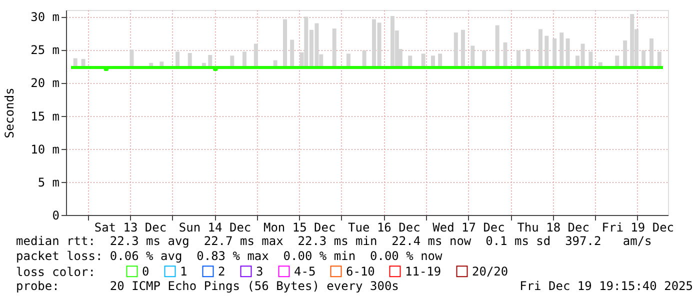 This screenshot has height=297, width=697. I want to click on y-tick-label: 15 m, so click(45, 116).